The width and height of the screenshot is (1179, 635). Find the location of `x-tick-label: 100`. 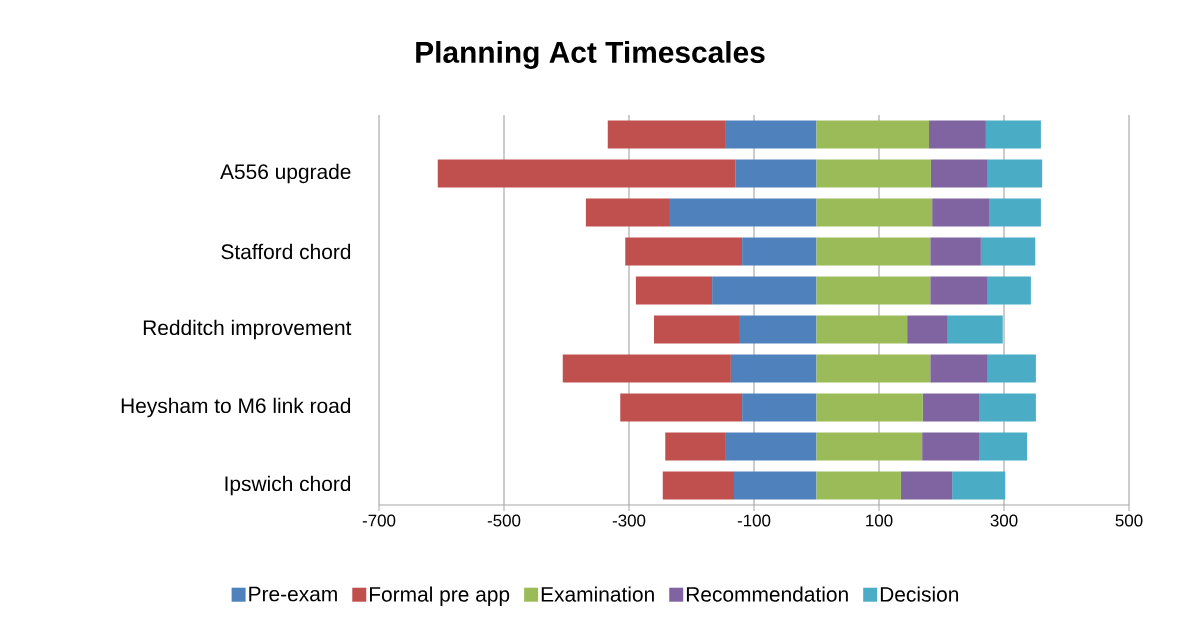

x-tick-label: 100 is located at coordinates (879, 520).